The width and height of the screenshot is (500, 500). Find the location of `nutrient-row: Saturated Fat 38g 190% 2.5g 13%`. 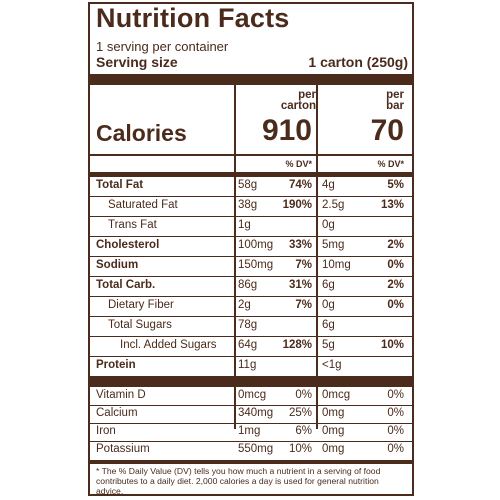

nutrient-row: Saturated Fat 38g 190% 2.5g 13% is located at coordinates (251, 206).